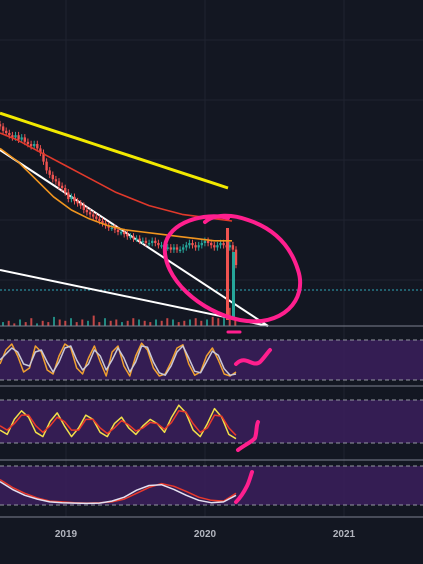 Image resolution: width=423 pixels, height=564 pixels. I want to click on x-tick-label: 2020, so click(205, 534).